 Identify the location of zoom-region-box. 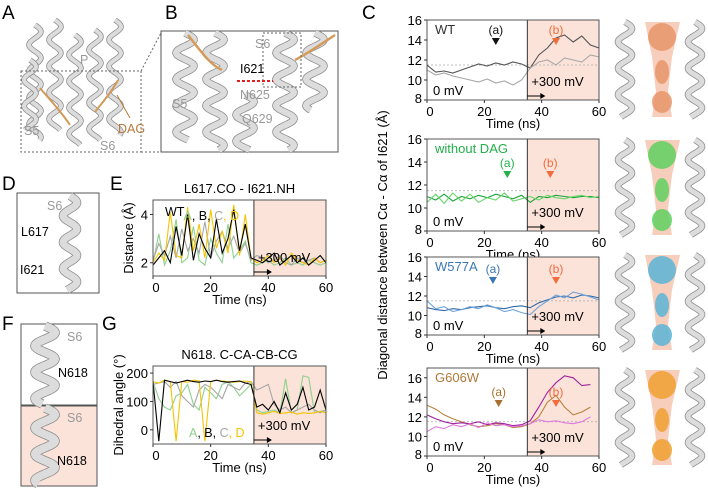
(81, 111).